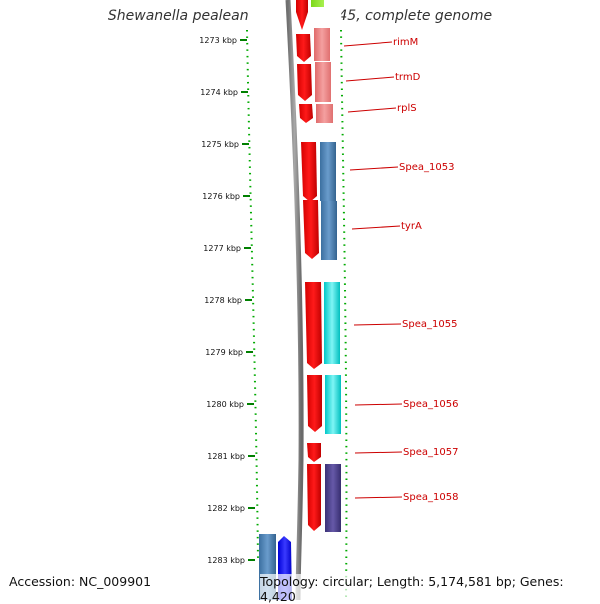 The image size is (600, 604). Describe the element at coordinates (429, 324) in the screenshot. I see `gene-label-Spea_1055: Spea_1055` at that location.